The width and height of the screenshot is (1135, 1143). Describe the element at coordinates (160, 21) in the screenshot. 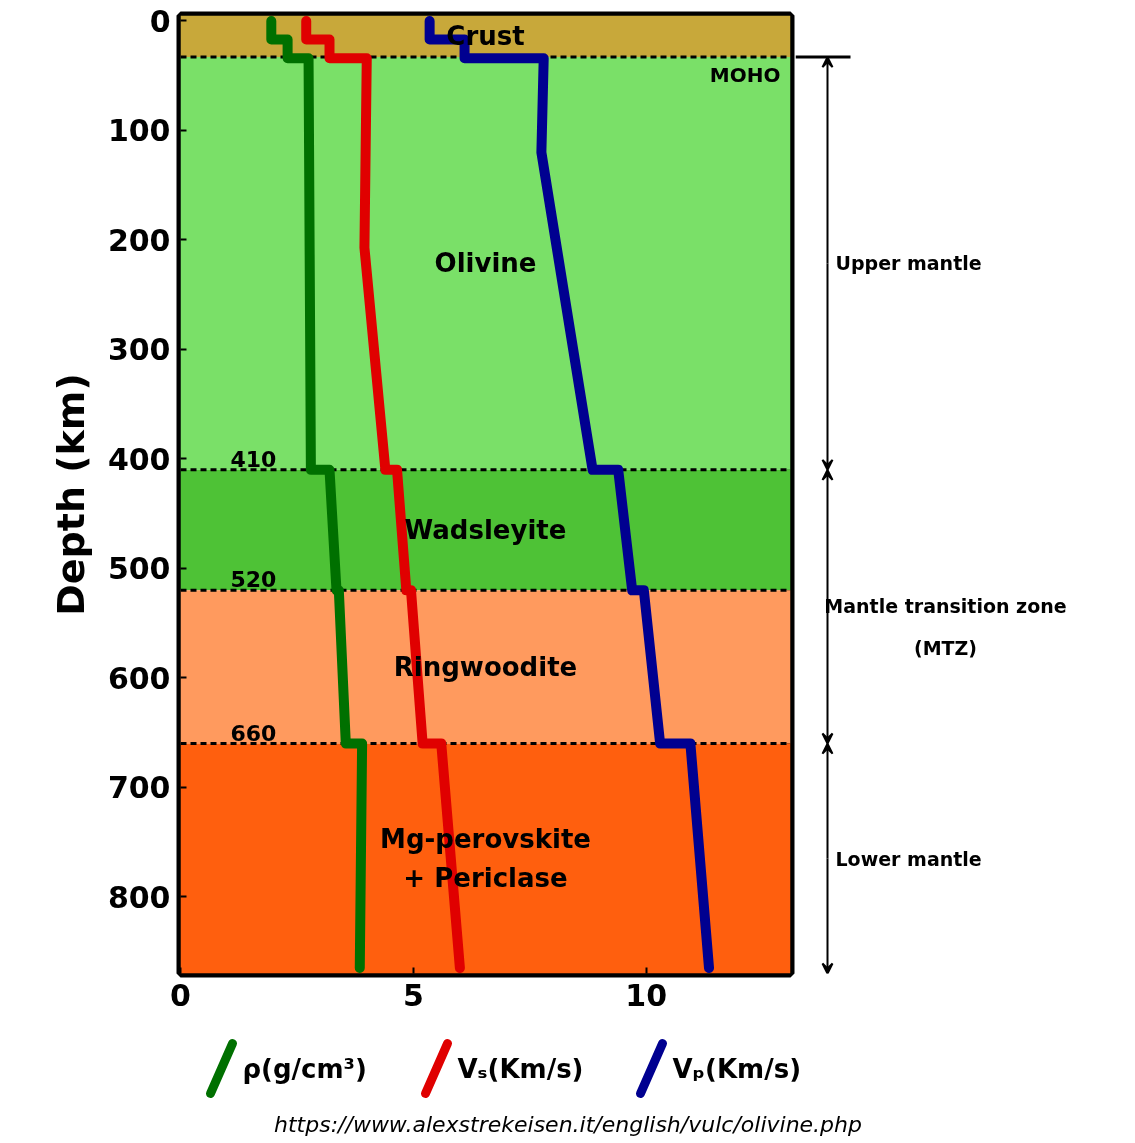

I see `y-tick-label: 0` at that location.